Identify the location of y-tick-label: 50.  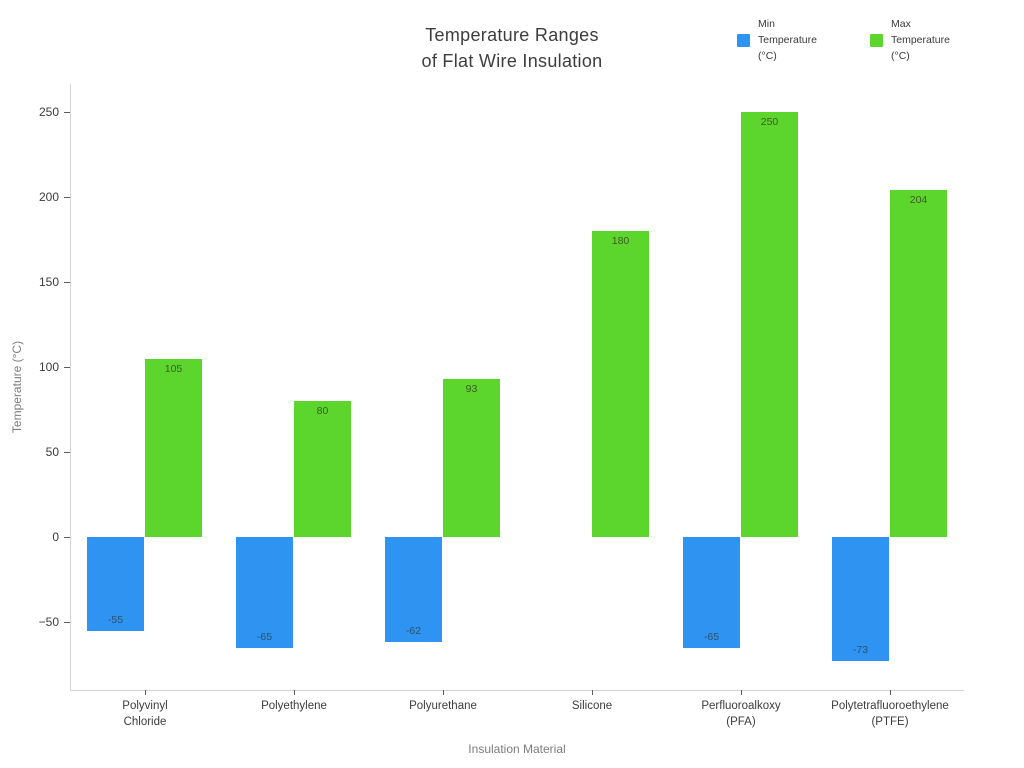
(52, 452).